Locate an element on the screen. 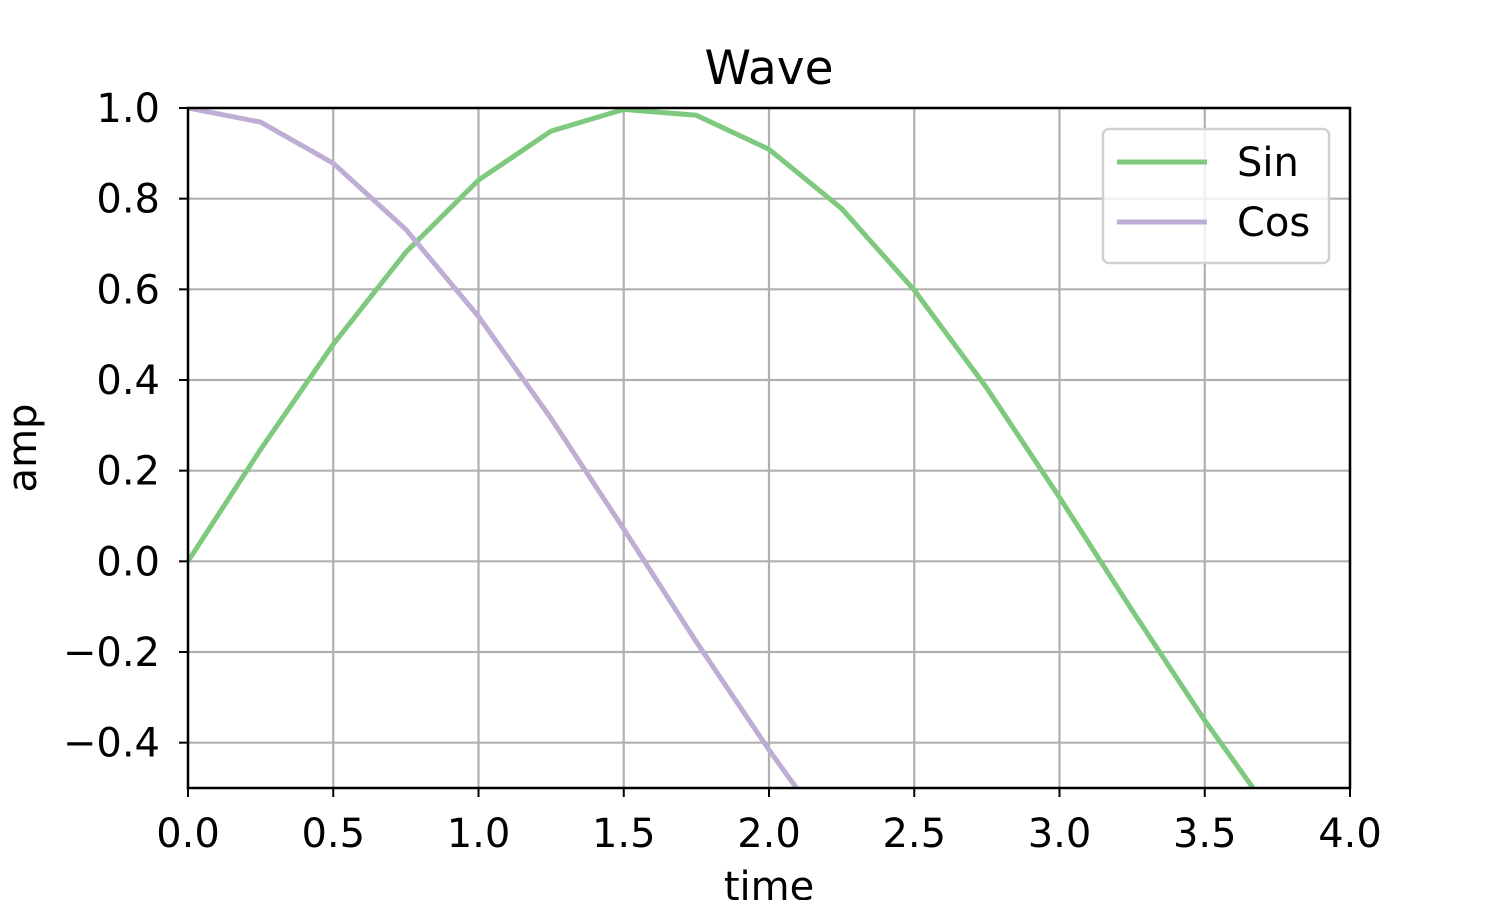 The width and height of the screenshot is (1500, 900). x-axis-label: time is located at coordinates (769, 882).